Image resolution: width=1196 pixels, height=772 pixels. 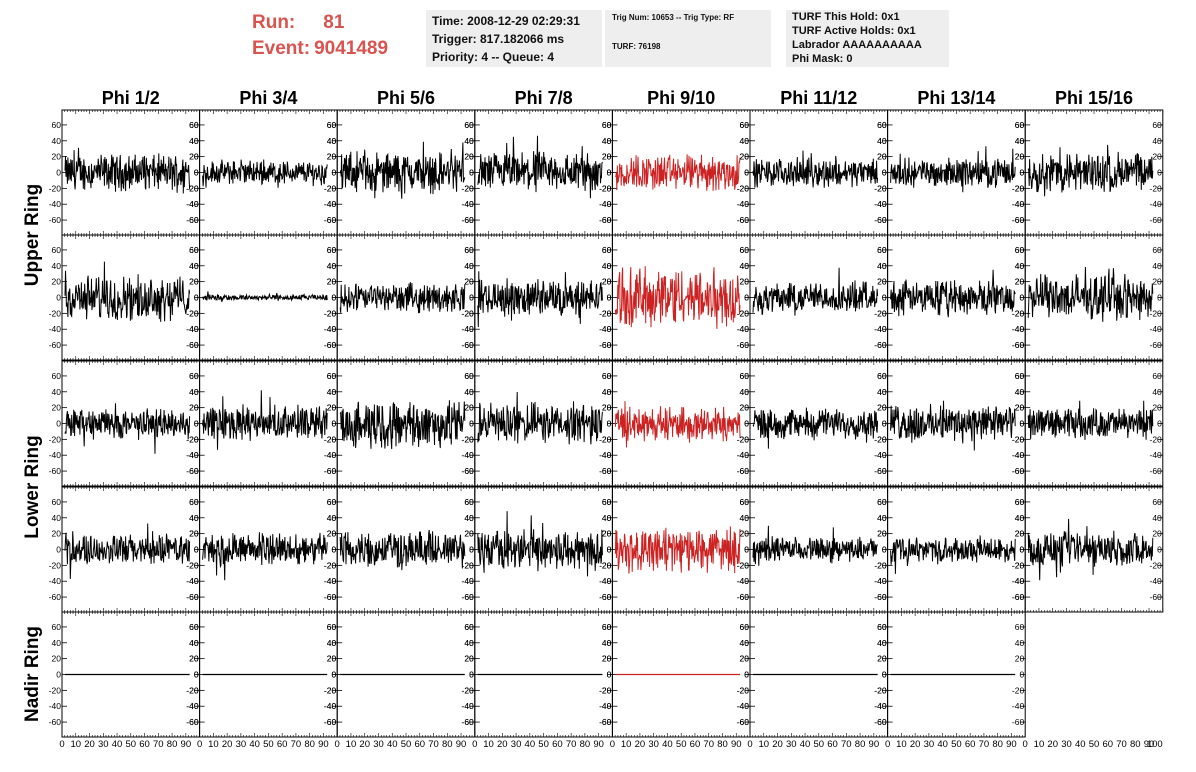 What do you see at coordinates (1094, 98) in the screenshot?
I see `column-title: Phi 15/16` at bounding box center [1094, 98].